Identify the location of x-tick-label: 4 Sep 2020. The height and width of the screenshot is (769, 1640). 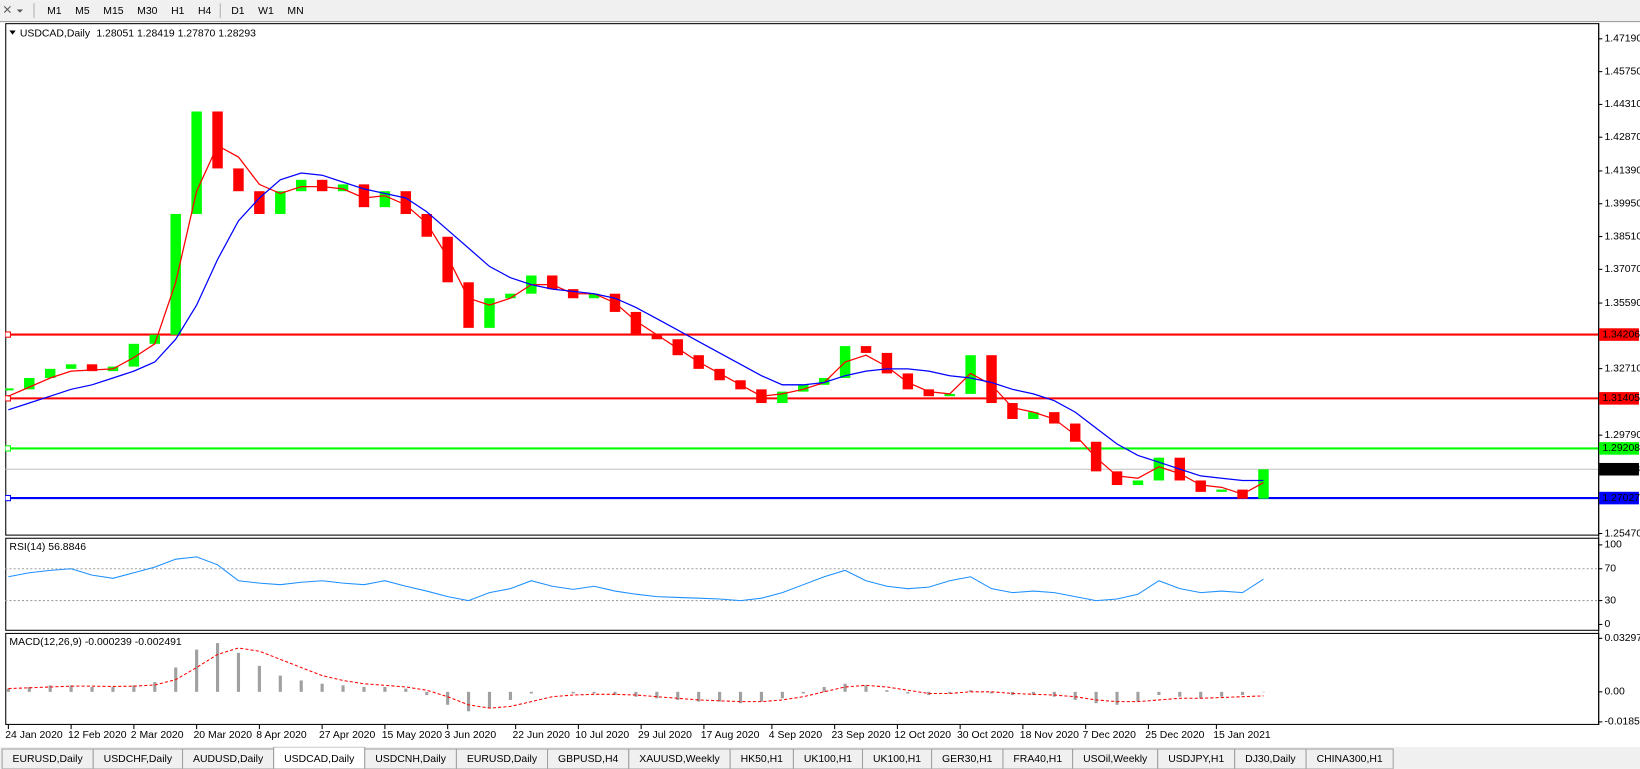
(796, 735).